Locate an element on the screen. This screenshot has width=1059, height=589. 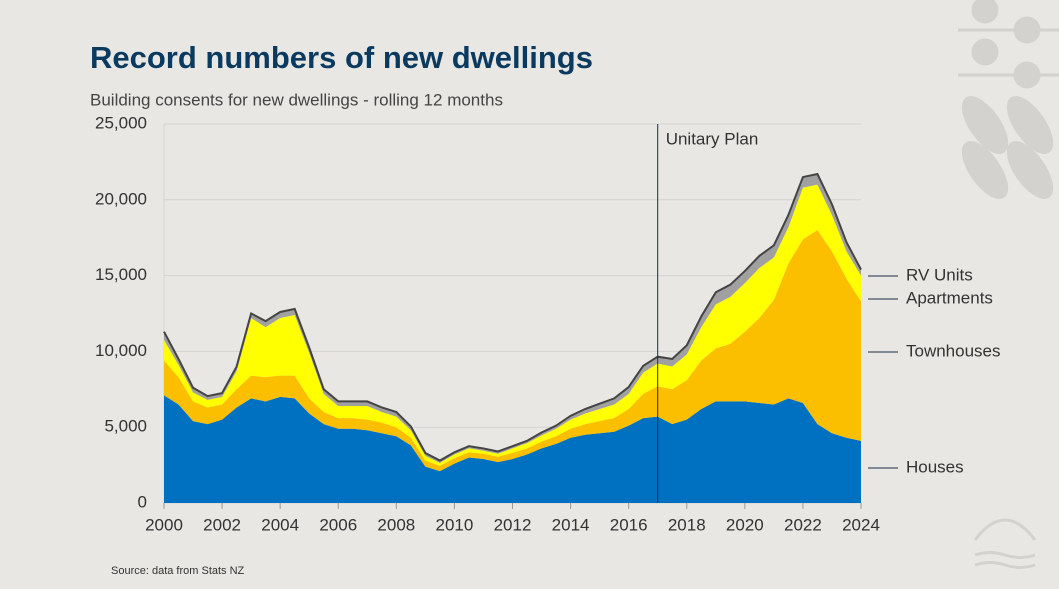
legend-label: RV Units is located at coordinates (939, 274).